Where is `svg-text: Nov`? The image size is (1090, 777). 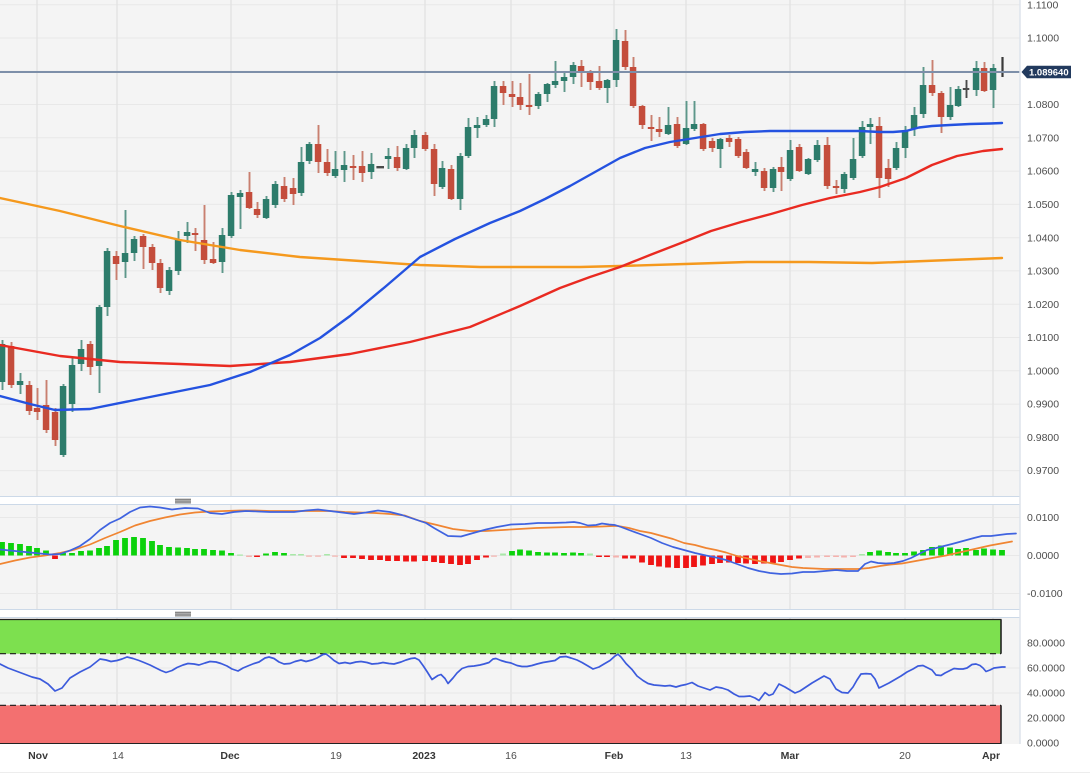
svg-text: Nov is located at coordinates (38, 756).